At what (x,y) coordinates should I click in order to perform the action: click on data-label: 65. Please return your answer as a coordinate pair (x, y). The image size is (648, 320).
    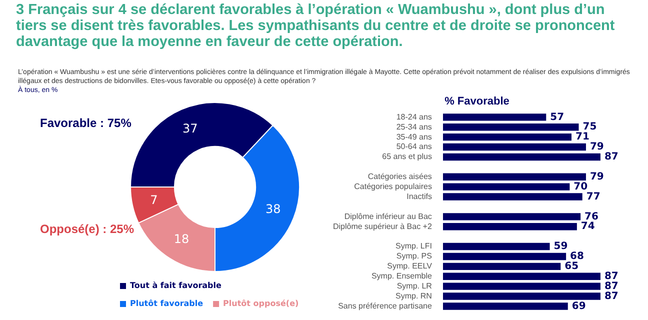
    Looking at the image, I should click on (571, 266).